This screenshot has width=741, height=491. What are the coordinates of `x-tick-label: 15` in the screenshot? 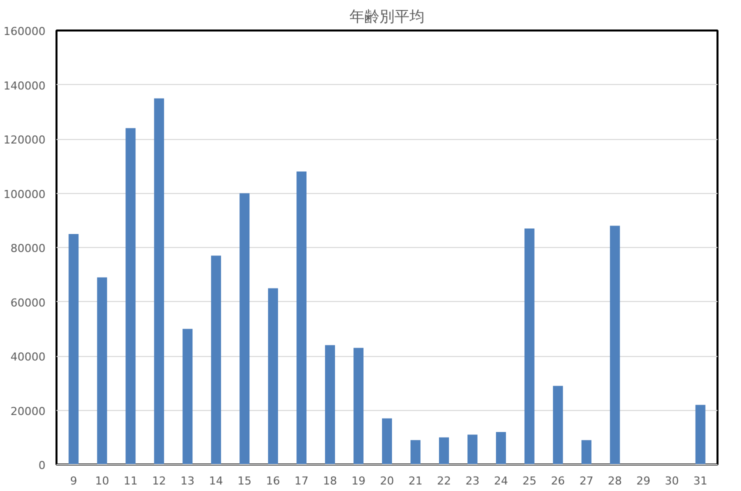 It's located at (245, 481).